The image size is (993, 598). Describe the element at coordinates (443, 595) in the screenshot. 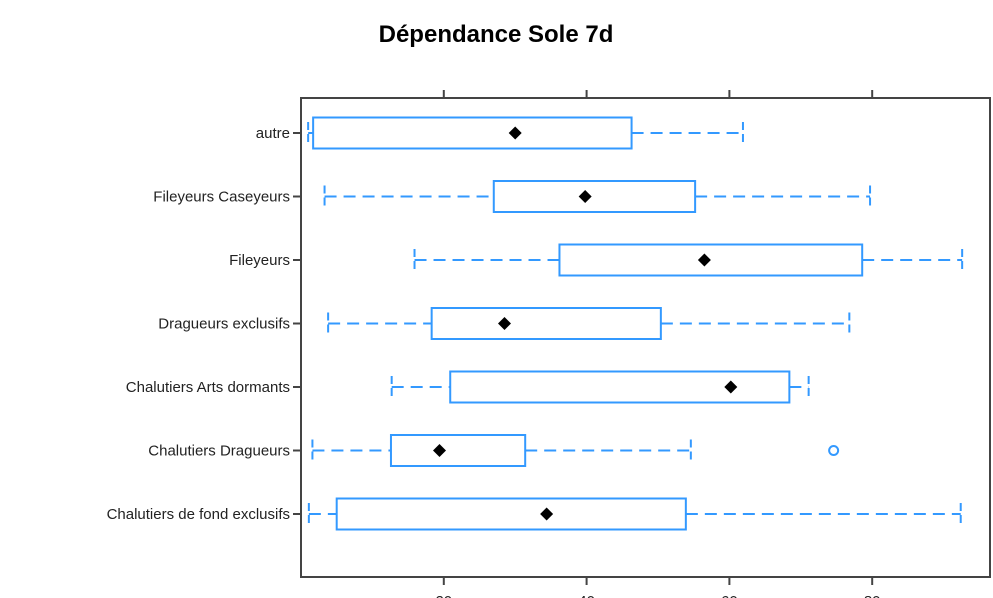

I see `x-tick-label: 20` at that location.